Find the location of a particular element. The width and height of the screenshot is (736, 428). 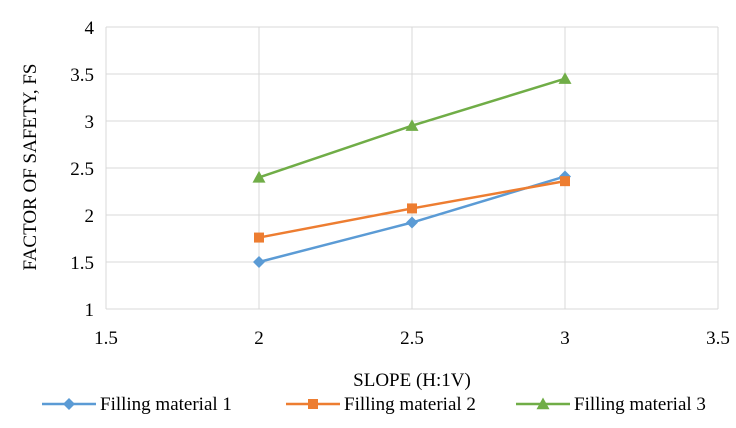

y-tick-label: 2 is located at coordinates (90, 216).